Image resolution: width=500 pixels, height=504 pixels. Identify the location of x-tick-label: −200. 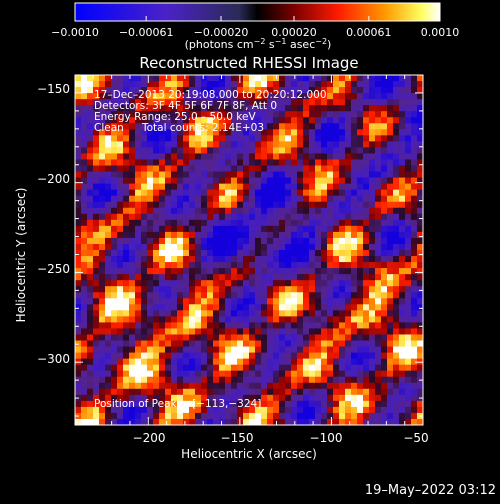
(149, 438).